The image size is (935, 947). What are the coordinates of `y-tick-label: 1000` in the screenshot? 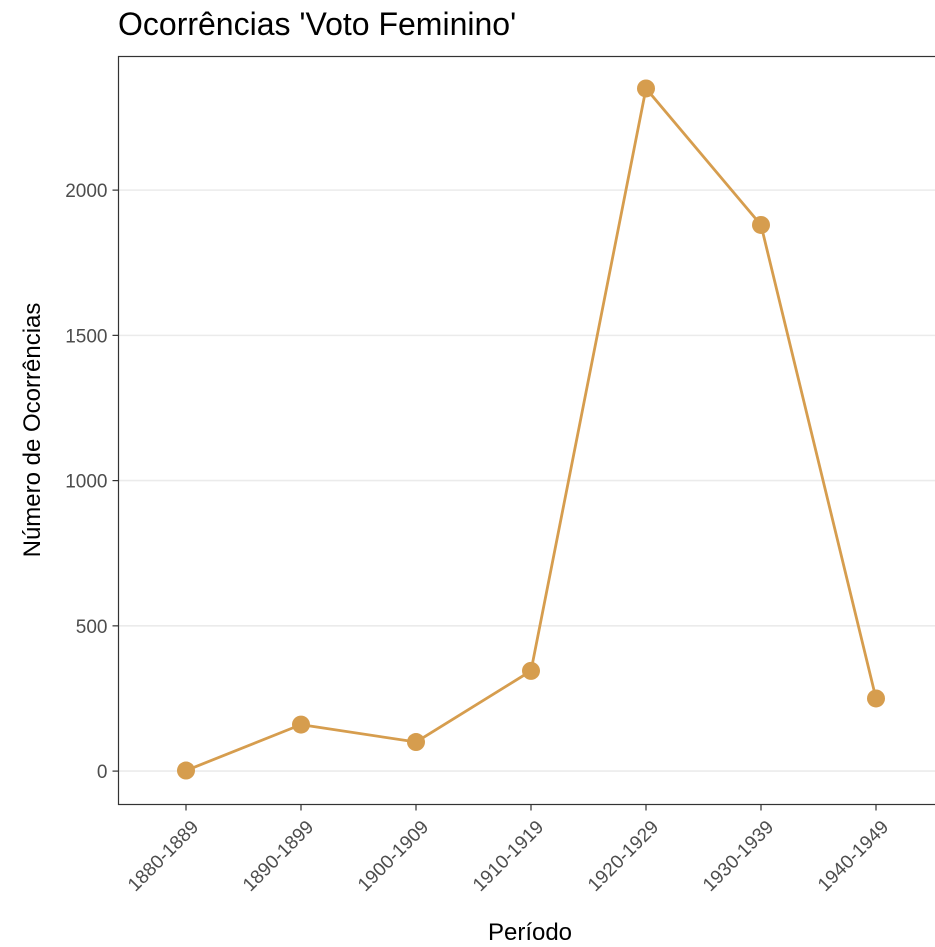 It's located at (86, 482).